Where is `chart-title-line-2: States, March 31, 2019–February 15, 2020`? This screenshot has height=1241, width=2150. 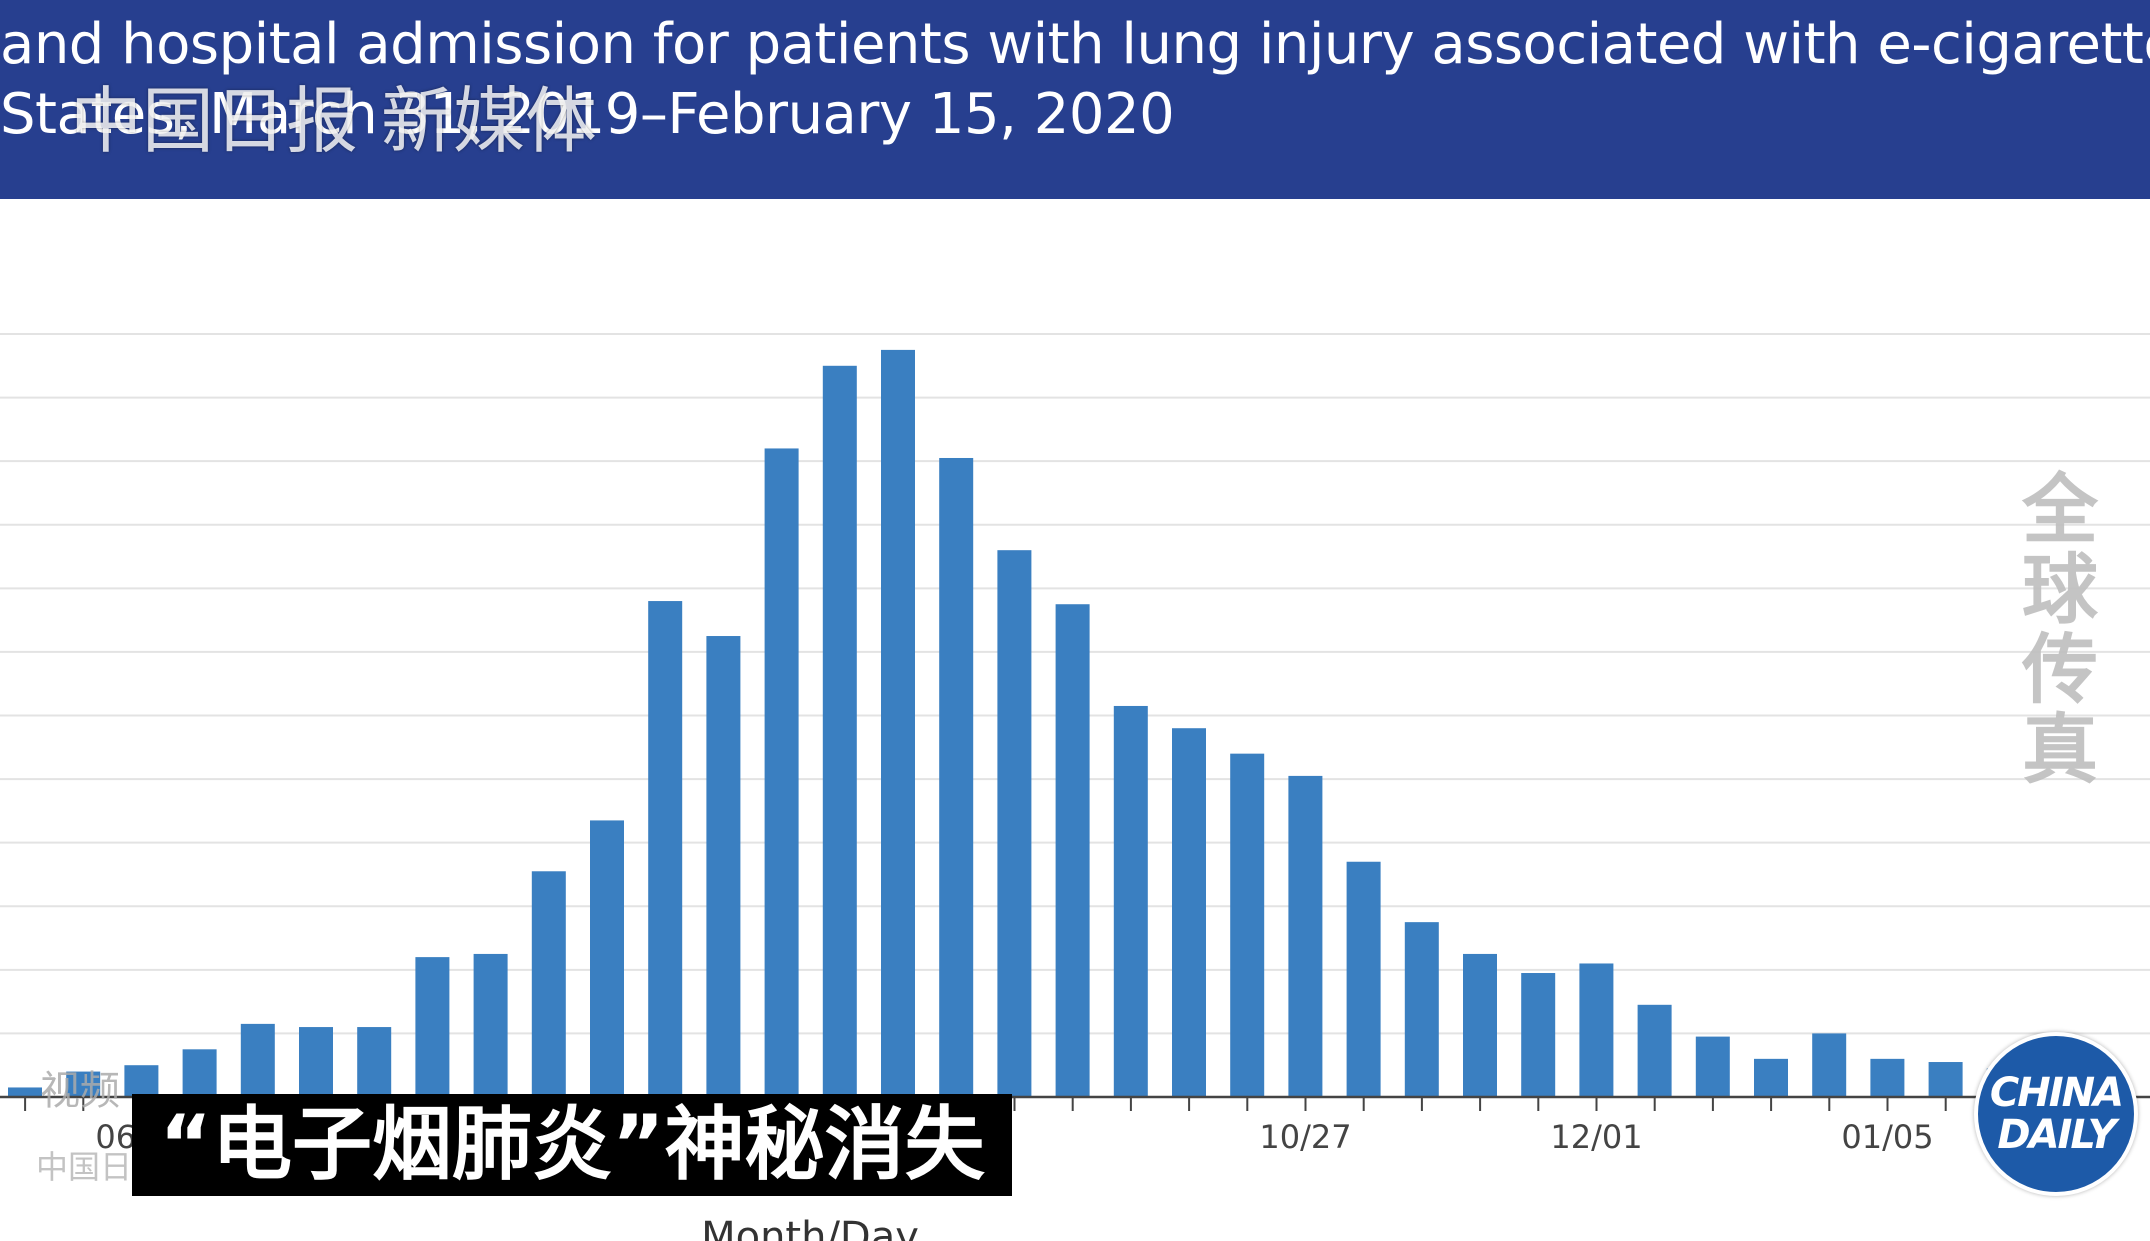
chart-title-line-2: States, March 31, 2019–February 15, 2020 is located at coordinates (587, 114).